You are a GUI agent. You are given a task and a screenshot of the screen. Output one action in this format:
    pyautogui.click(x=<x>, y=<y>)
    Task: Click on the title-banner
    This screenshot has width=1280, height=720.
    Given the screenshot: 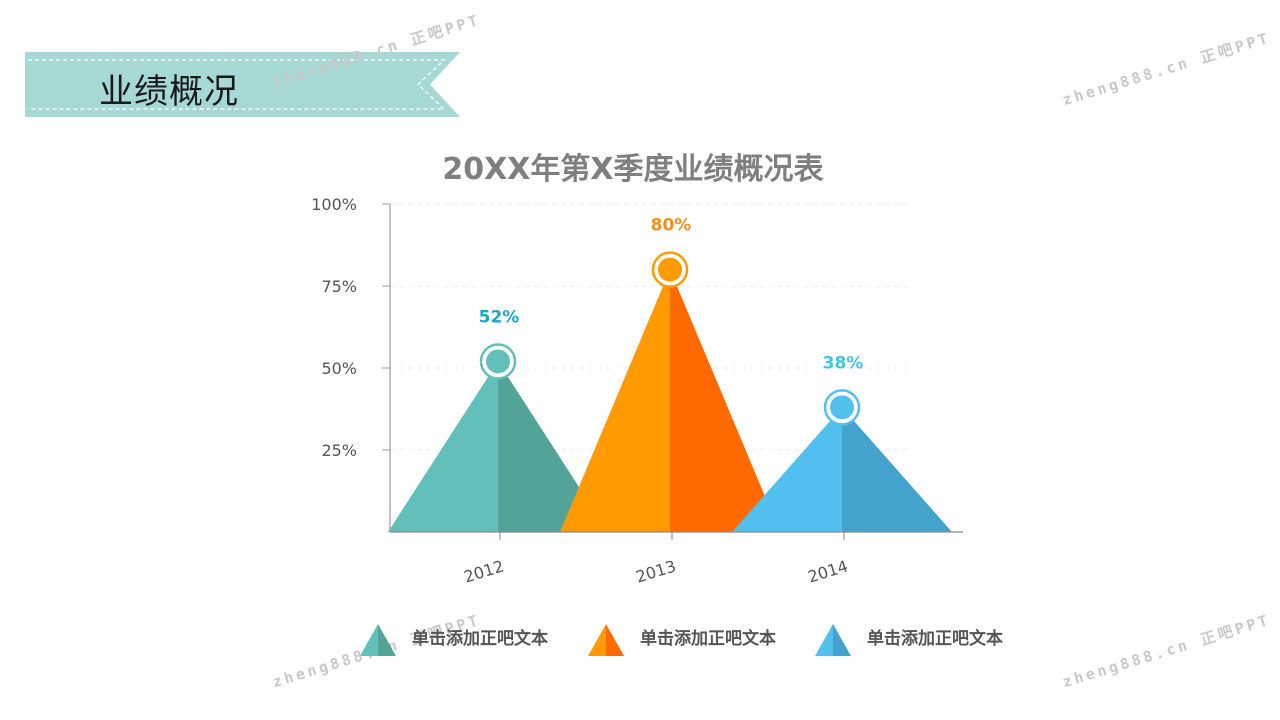 What is the action you would take?
    pyautogui.click(x=242, y=84)
    